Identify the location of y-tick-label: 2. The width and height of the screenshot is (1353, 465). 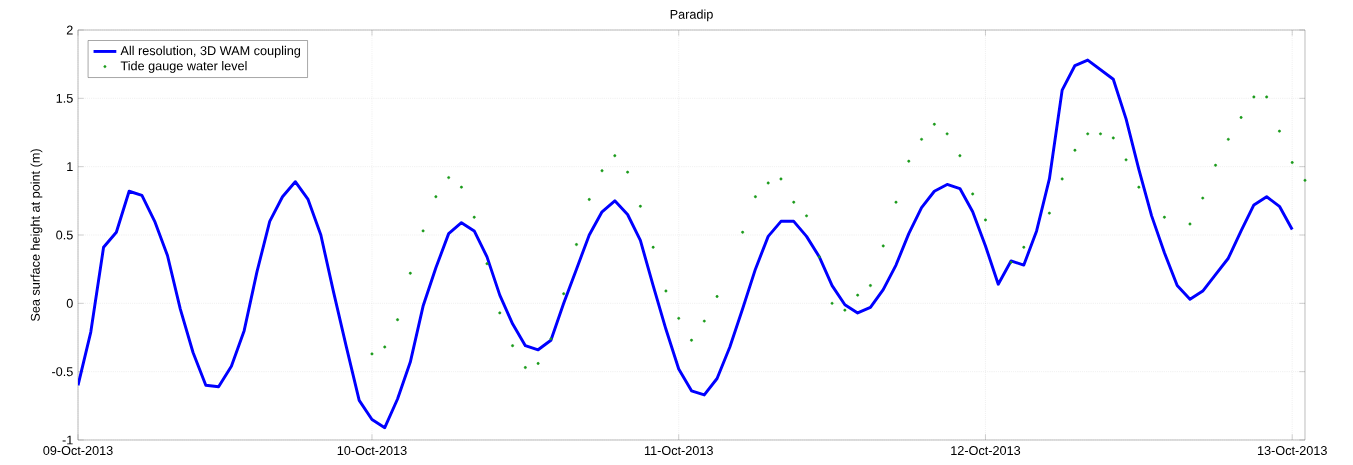
(69, 30).